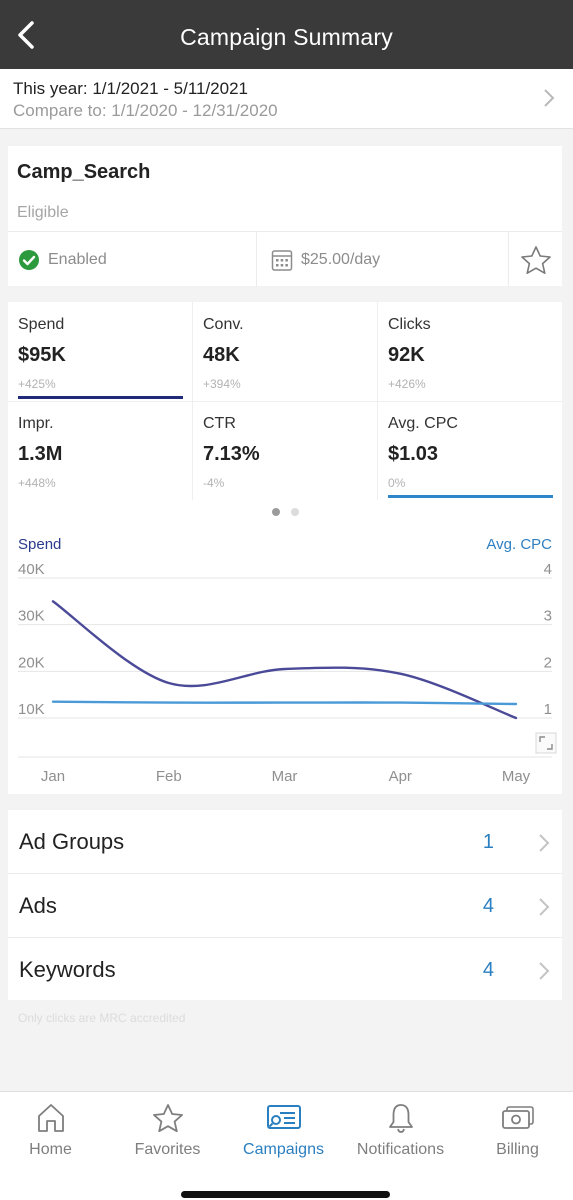 This screenshot has height=1200, width=573. I want to click on metric-value: $95K, so click(42, 355).